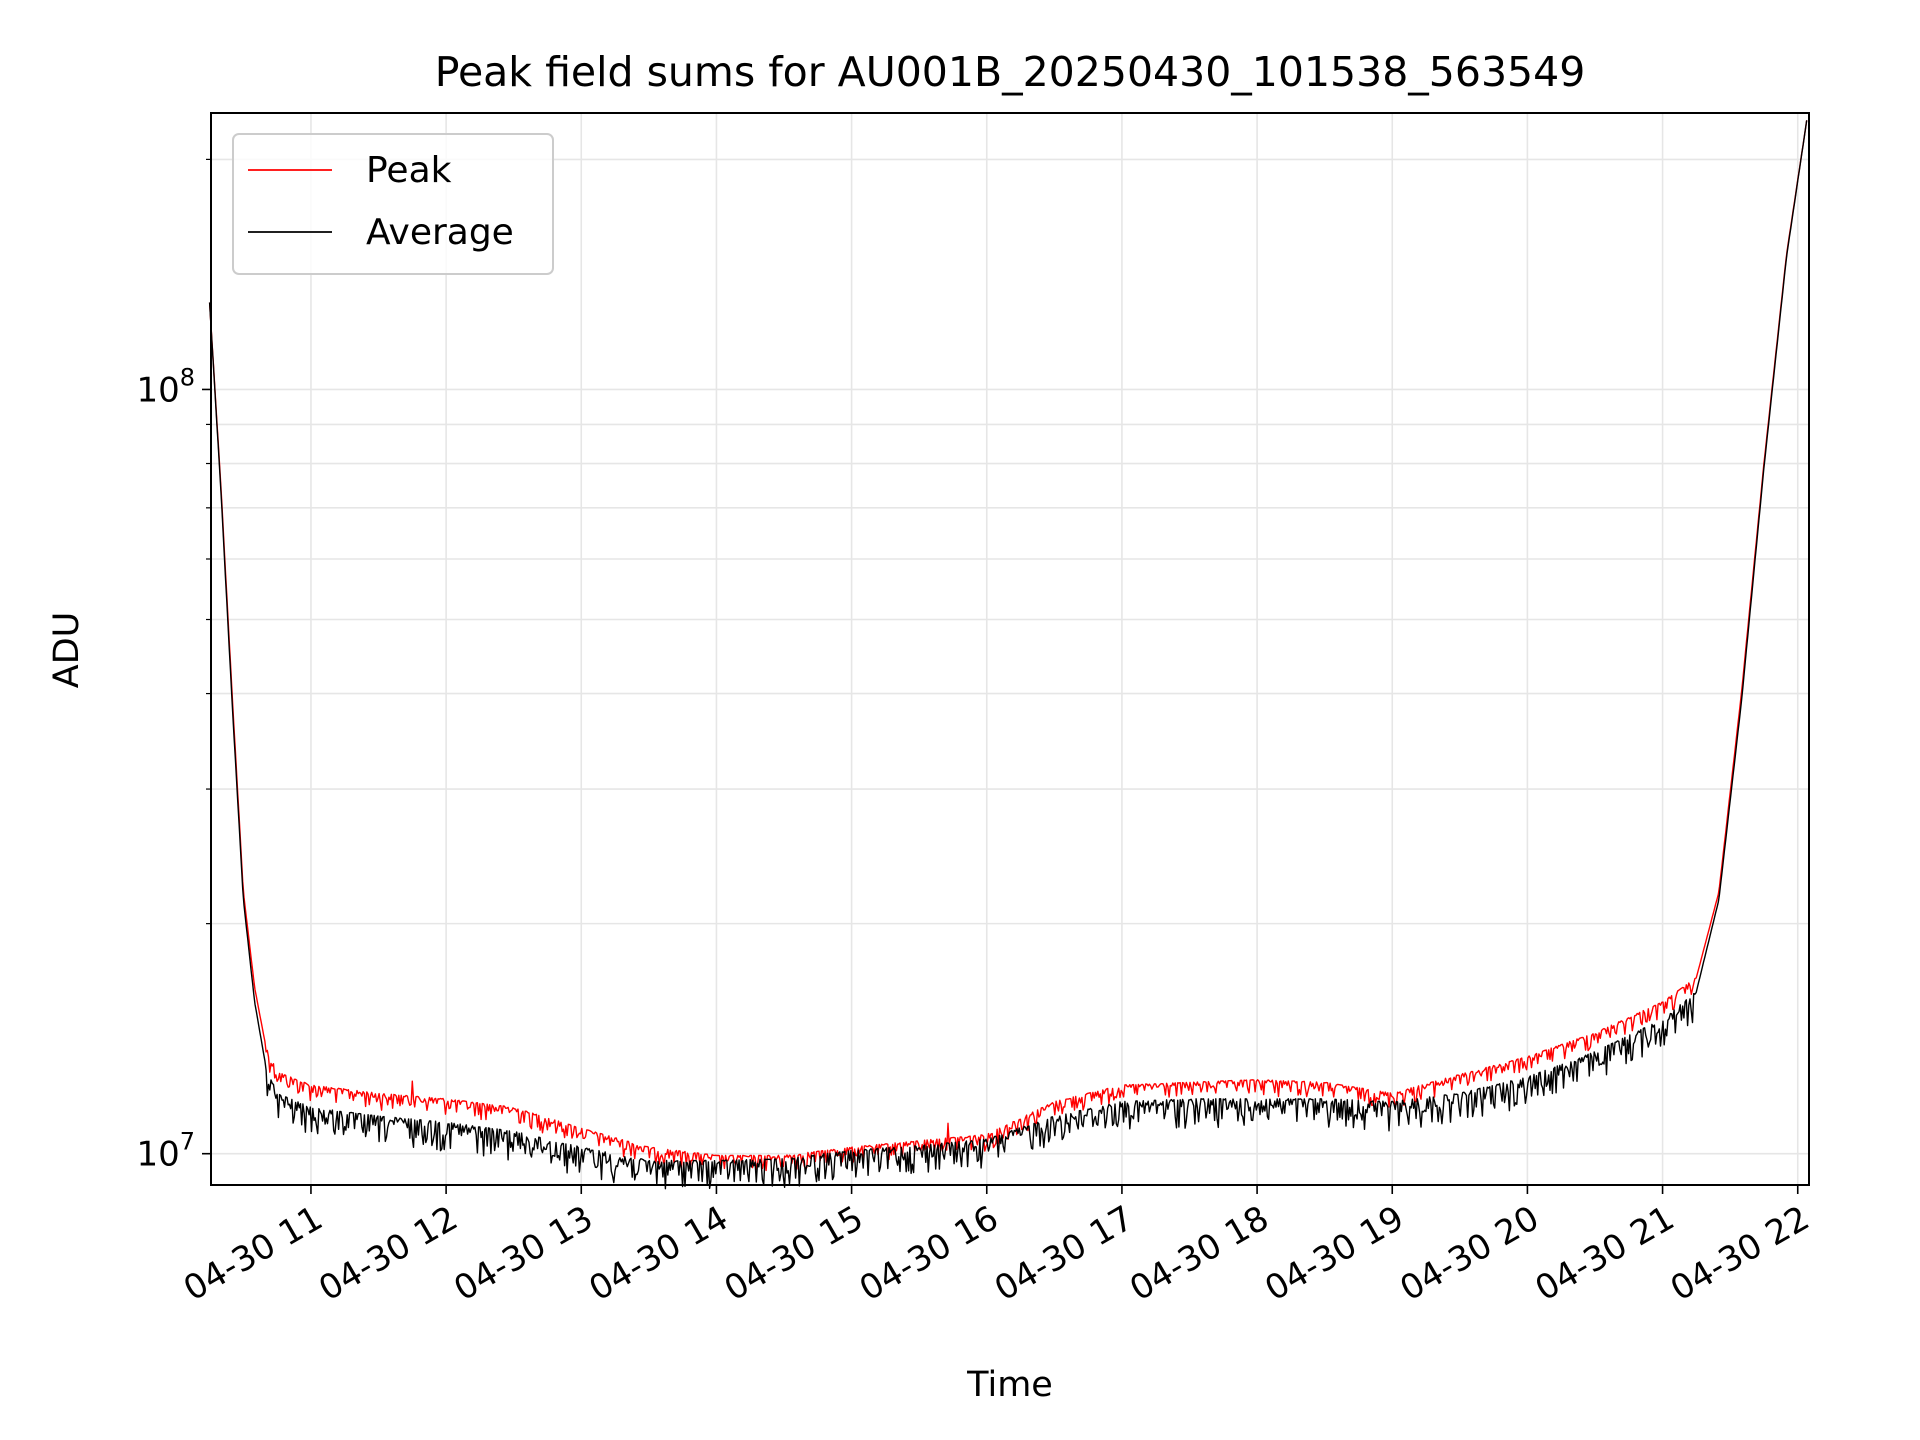 The height and width of the screenshot is (1440, 1920). What do you see at coordinates (440, 232) in the screenshot?
I see `legend-label-average: Average` at bounding box center [440, 232].